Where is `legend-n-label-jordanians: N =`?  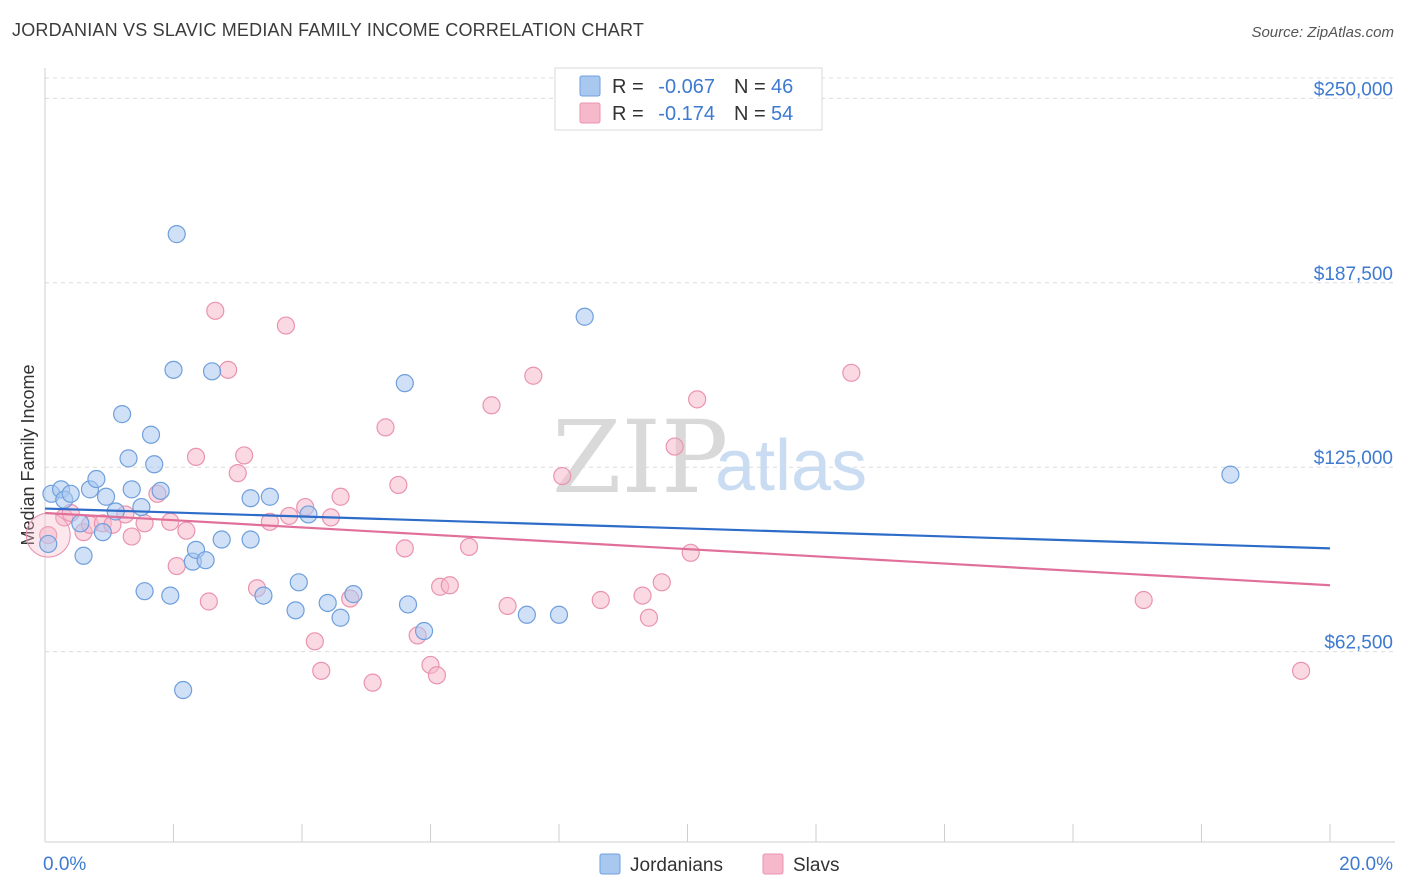
legend-n-label-jordanians: N = is located at coordinates (750, 87).